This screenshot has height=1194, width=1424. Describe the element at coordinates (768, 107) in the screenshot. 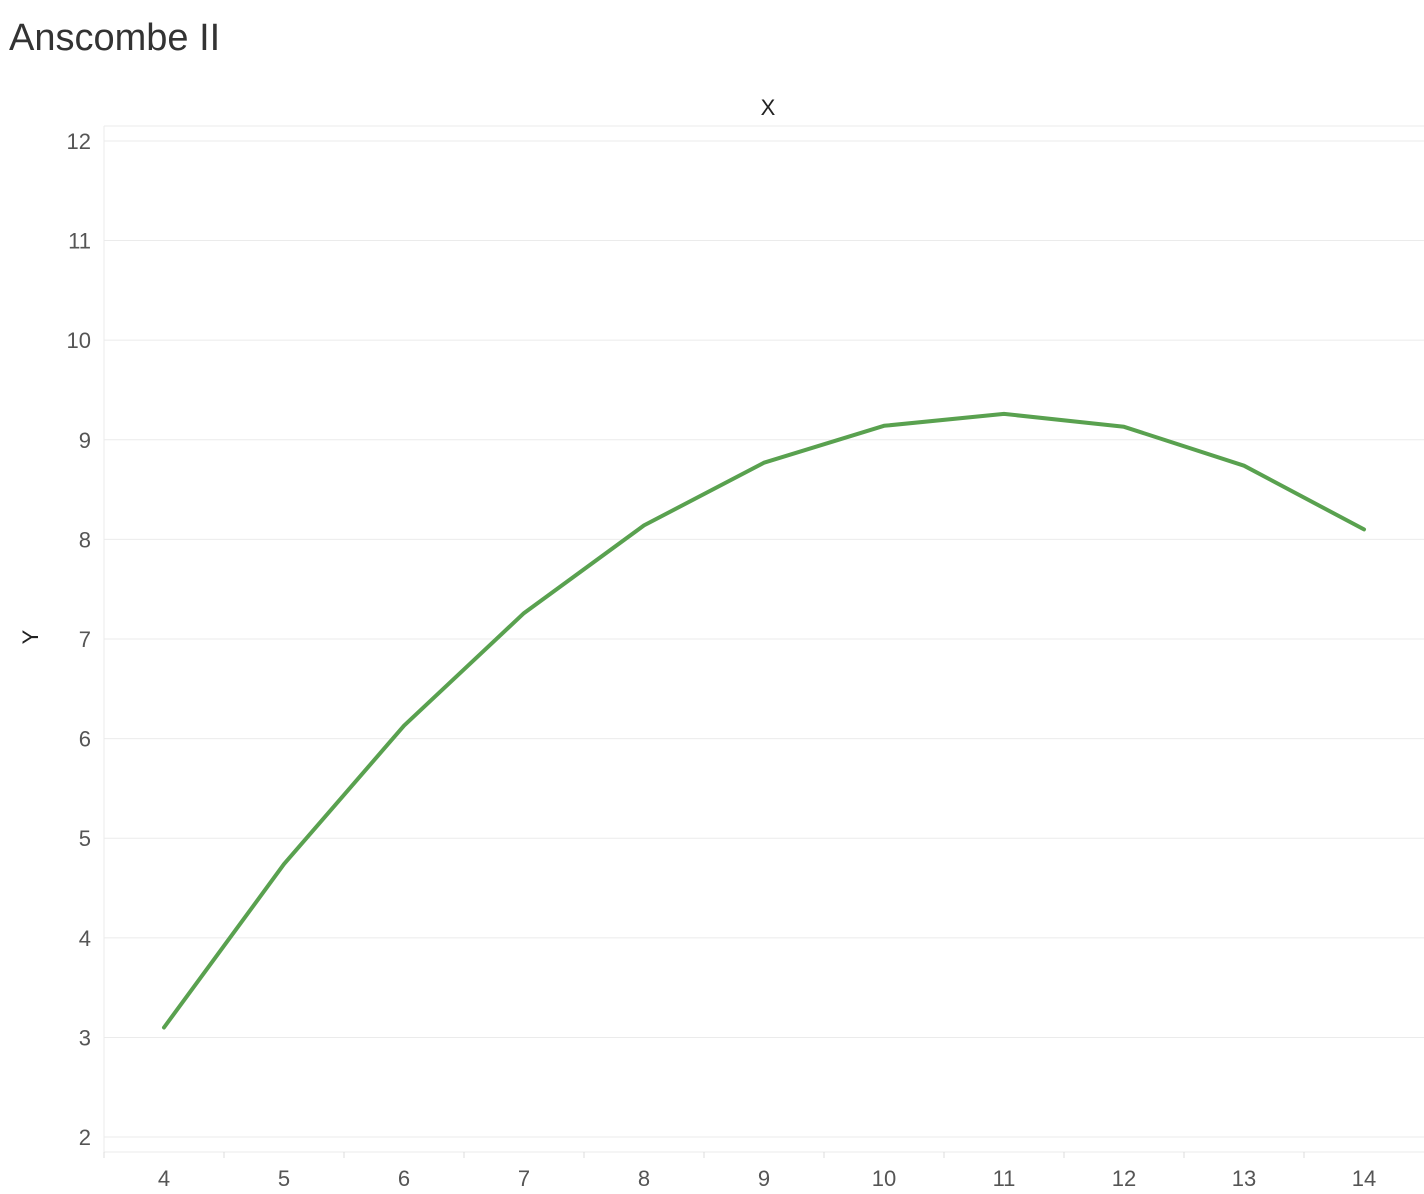

I see `x-axis-title: X` at that location.